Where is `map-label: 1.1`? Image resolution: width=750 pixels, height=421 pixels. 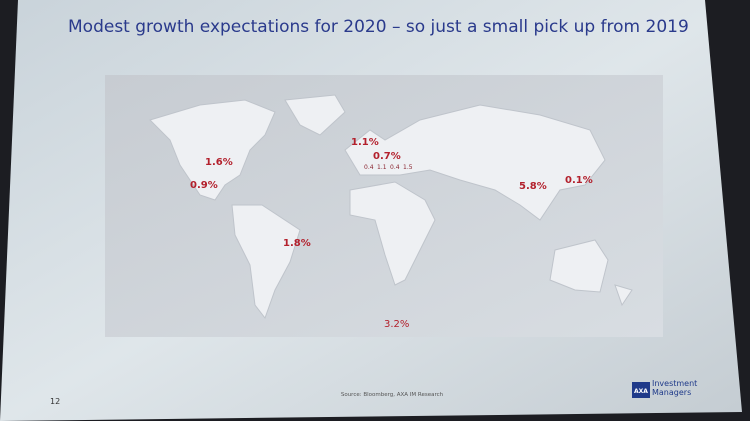
map-label: 1.1 is located at coordinates (382, 167).